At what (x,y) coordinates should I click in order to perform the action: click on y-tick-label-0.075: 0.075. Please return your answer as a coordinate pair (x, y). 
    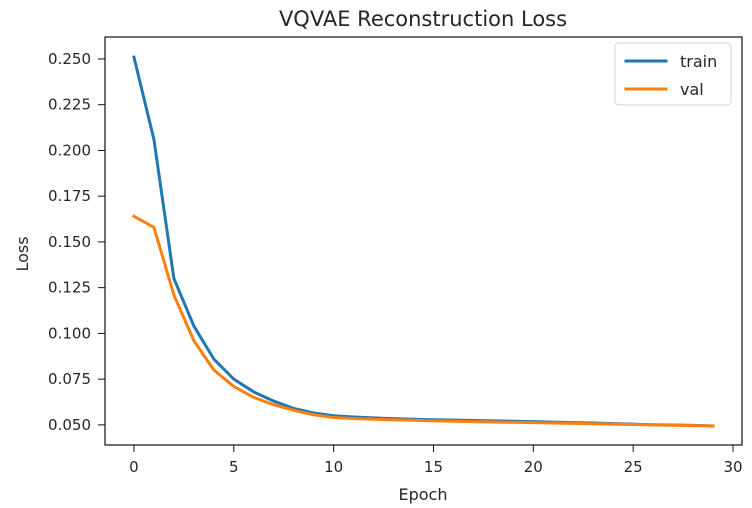
    Looking at the image, I should click on (69, 379).